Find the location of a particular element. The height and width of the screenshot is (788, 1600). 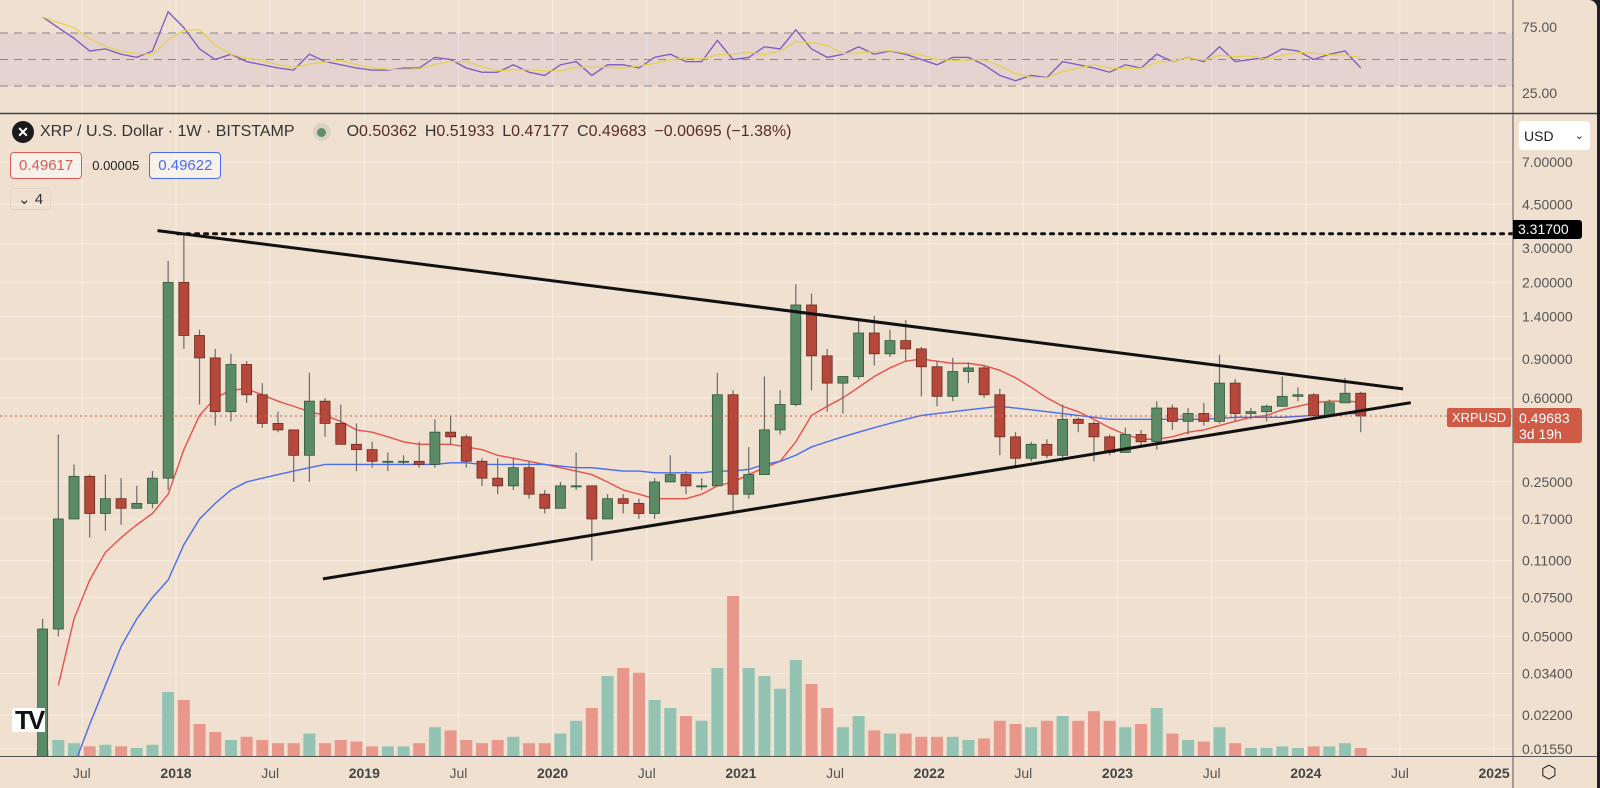

ohlc-low: L0.47177 is located at coordinates (536, 131).